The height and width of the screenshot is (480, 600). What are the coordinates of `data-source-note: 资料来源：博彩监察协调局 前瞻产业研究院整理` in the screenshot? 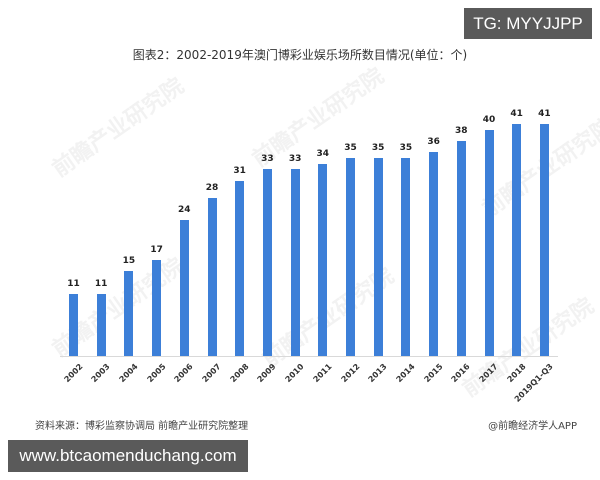 It's located at (142, 426).